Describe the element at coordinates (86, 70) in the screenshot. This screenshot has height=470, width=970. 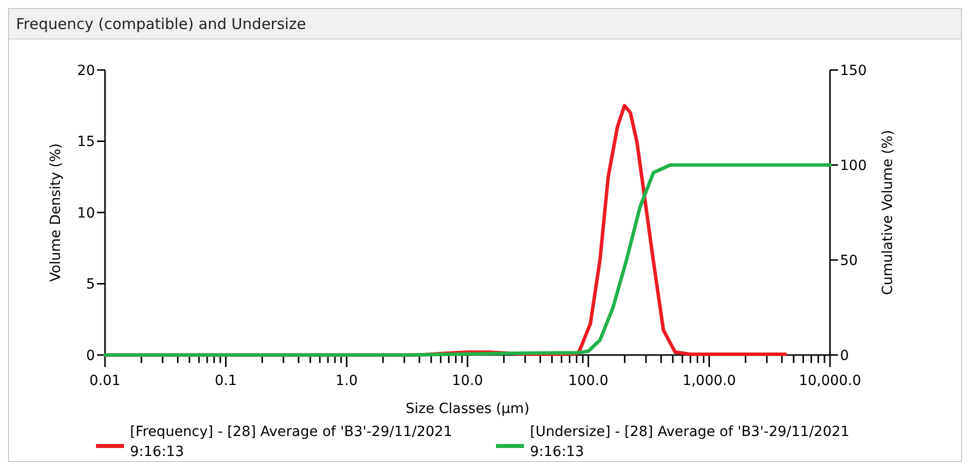
I see `y-tick-label: 20` at that location.